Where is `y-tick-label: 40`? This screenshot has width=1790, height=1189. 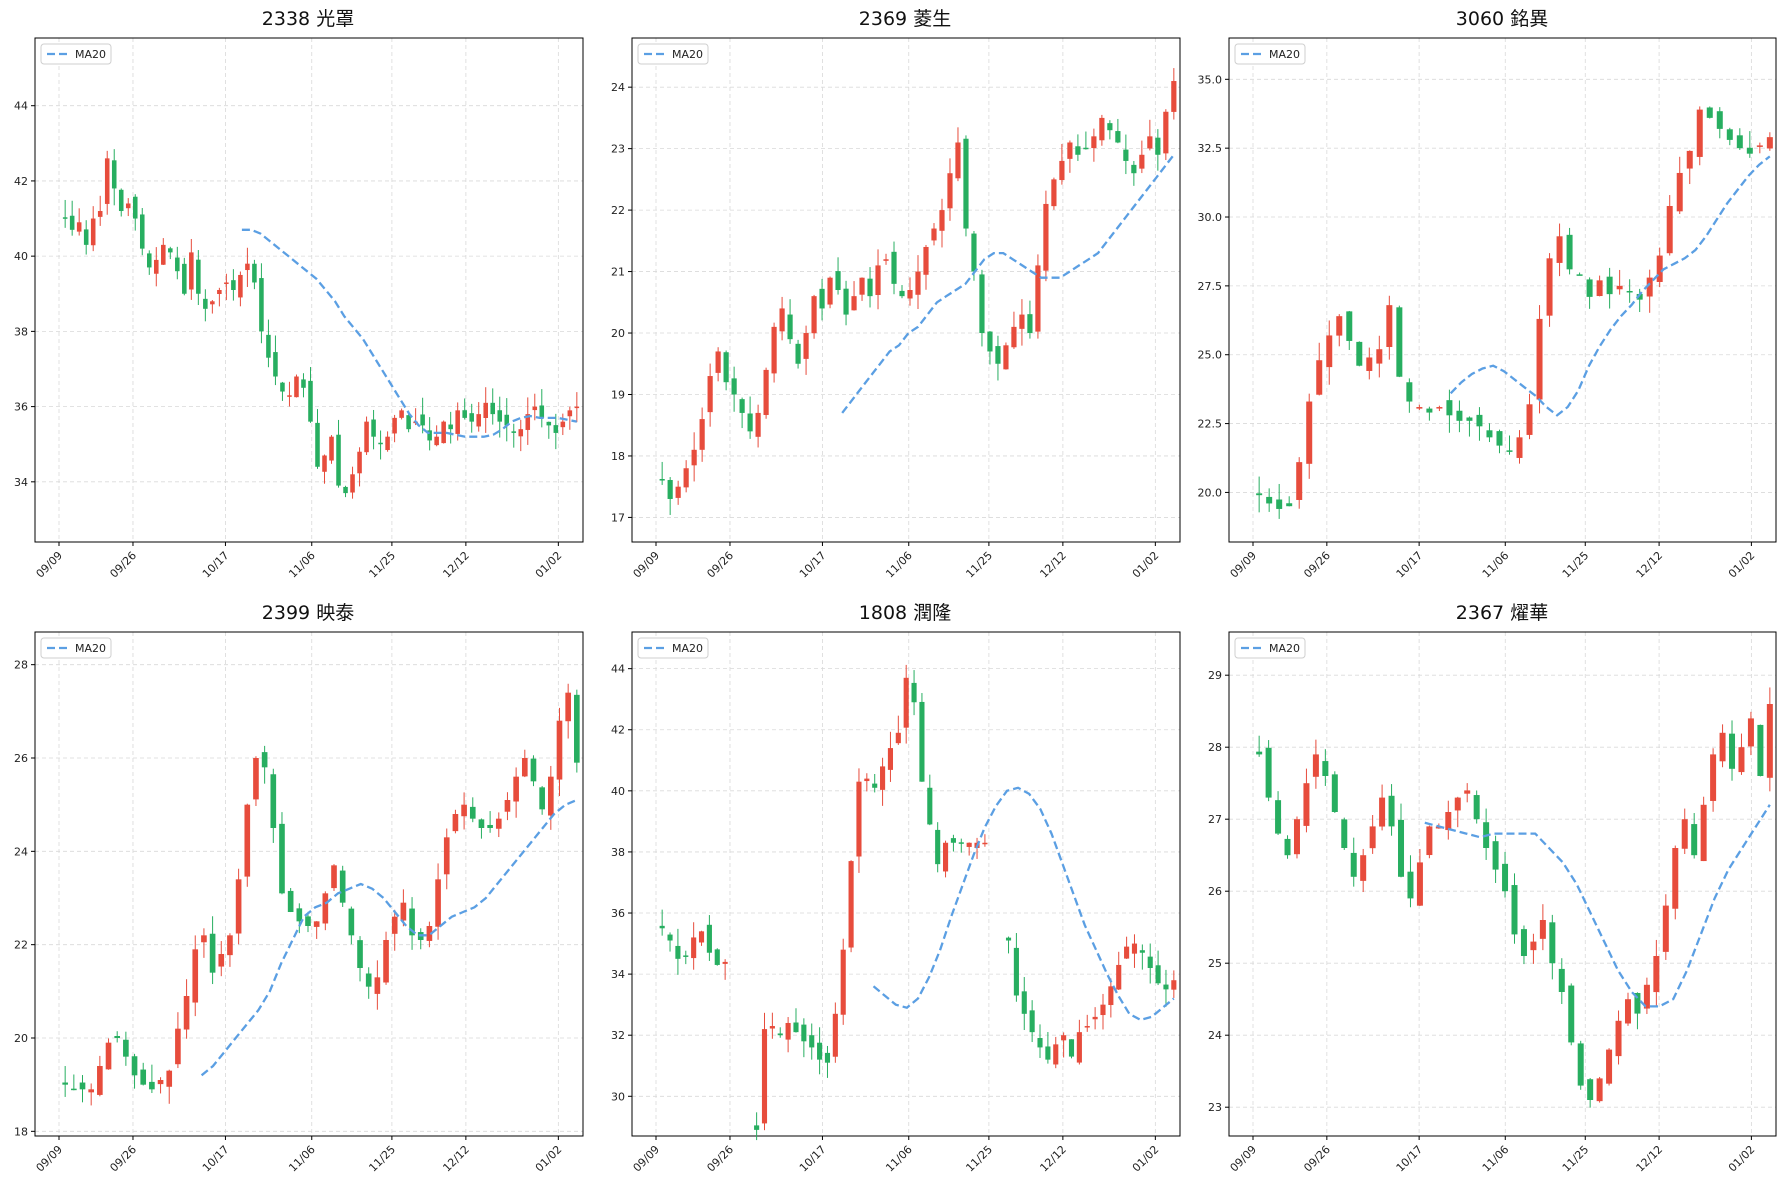 y-tick-label: 40 is located at coordinates (618, 791).